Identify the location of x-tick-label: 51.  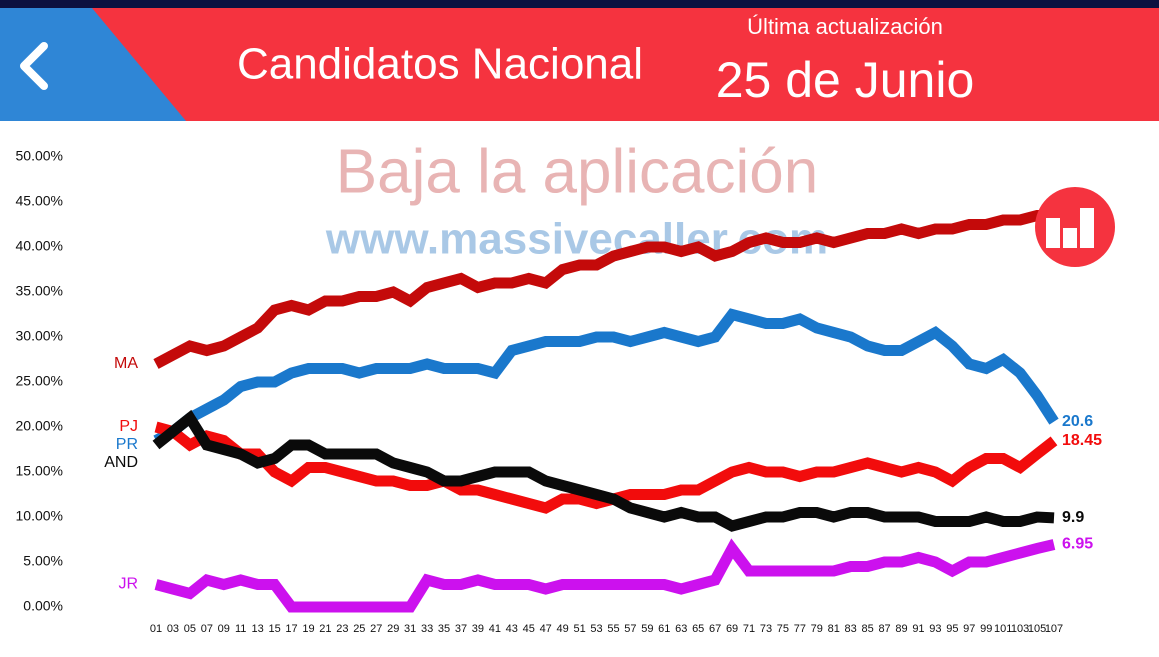
(579, 629).